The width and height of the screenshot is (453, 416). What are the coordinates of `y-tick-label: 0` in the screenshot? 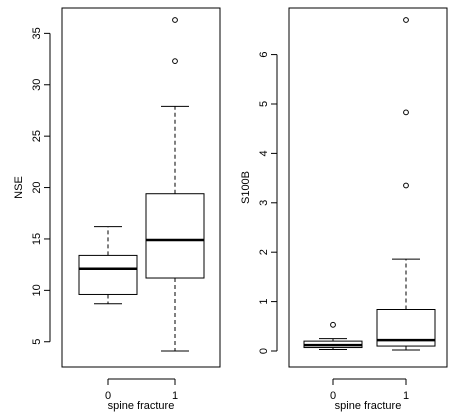 It's located at (264, 351).